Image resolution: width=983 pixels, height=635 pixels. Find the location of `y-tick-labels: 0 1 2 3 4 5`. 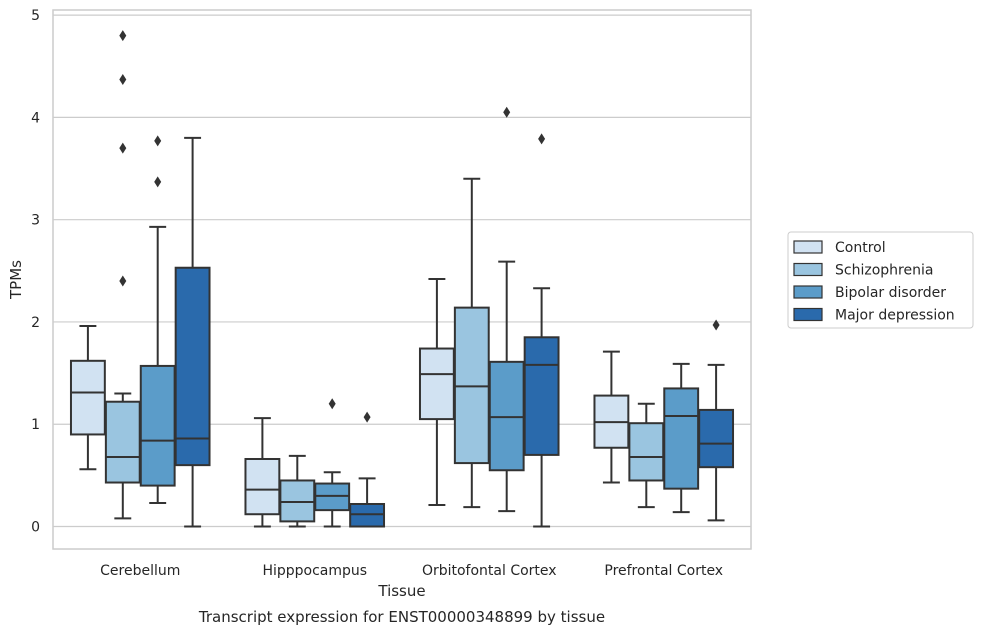

y-tick-labels: 0 1 2 3 4 5 is located at coordinates (35, 271).